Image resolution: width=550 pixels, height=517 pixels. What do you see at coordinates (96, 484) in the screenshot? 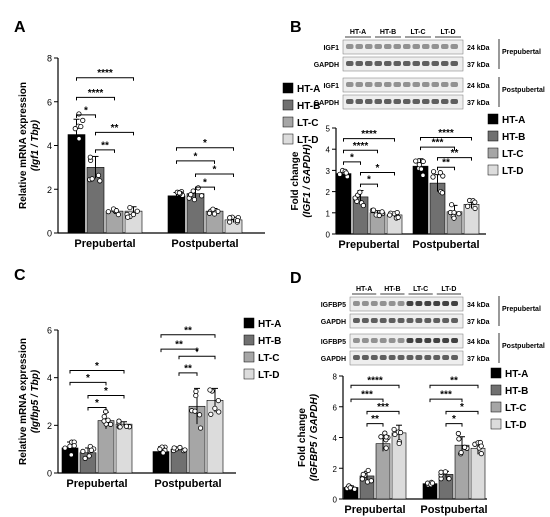
I see `category-label: Prepubertal` at bounding box center [96, 484].